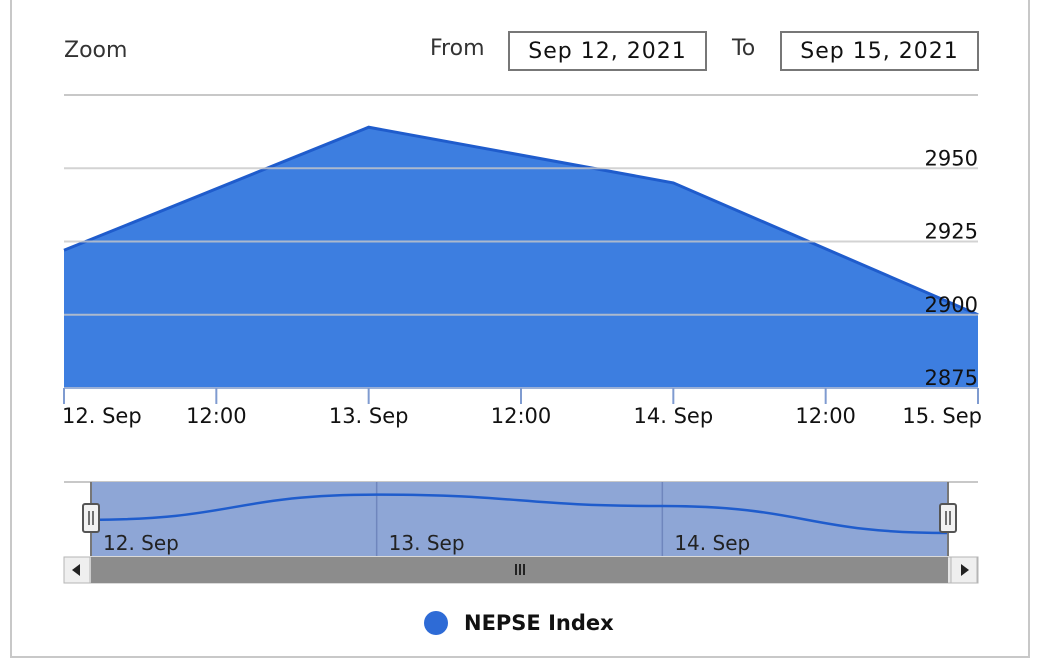  Describe the element at coordinates (951, 305) in the screenshot. I see `y-tick-label: 2900` at that location.